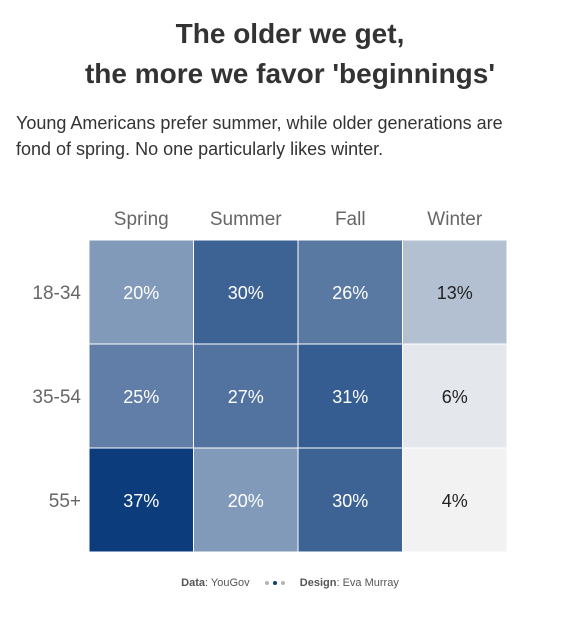  What do you see at coordinates (141, 293) in the screenshot?
I see `heatmap-value-18-34-spring: 20%` at bounding box center [141, 293].